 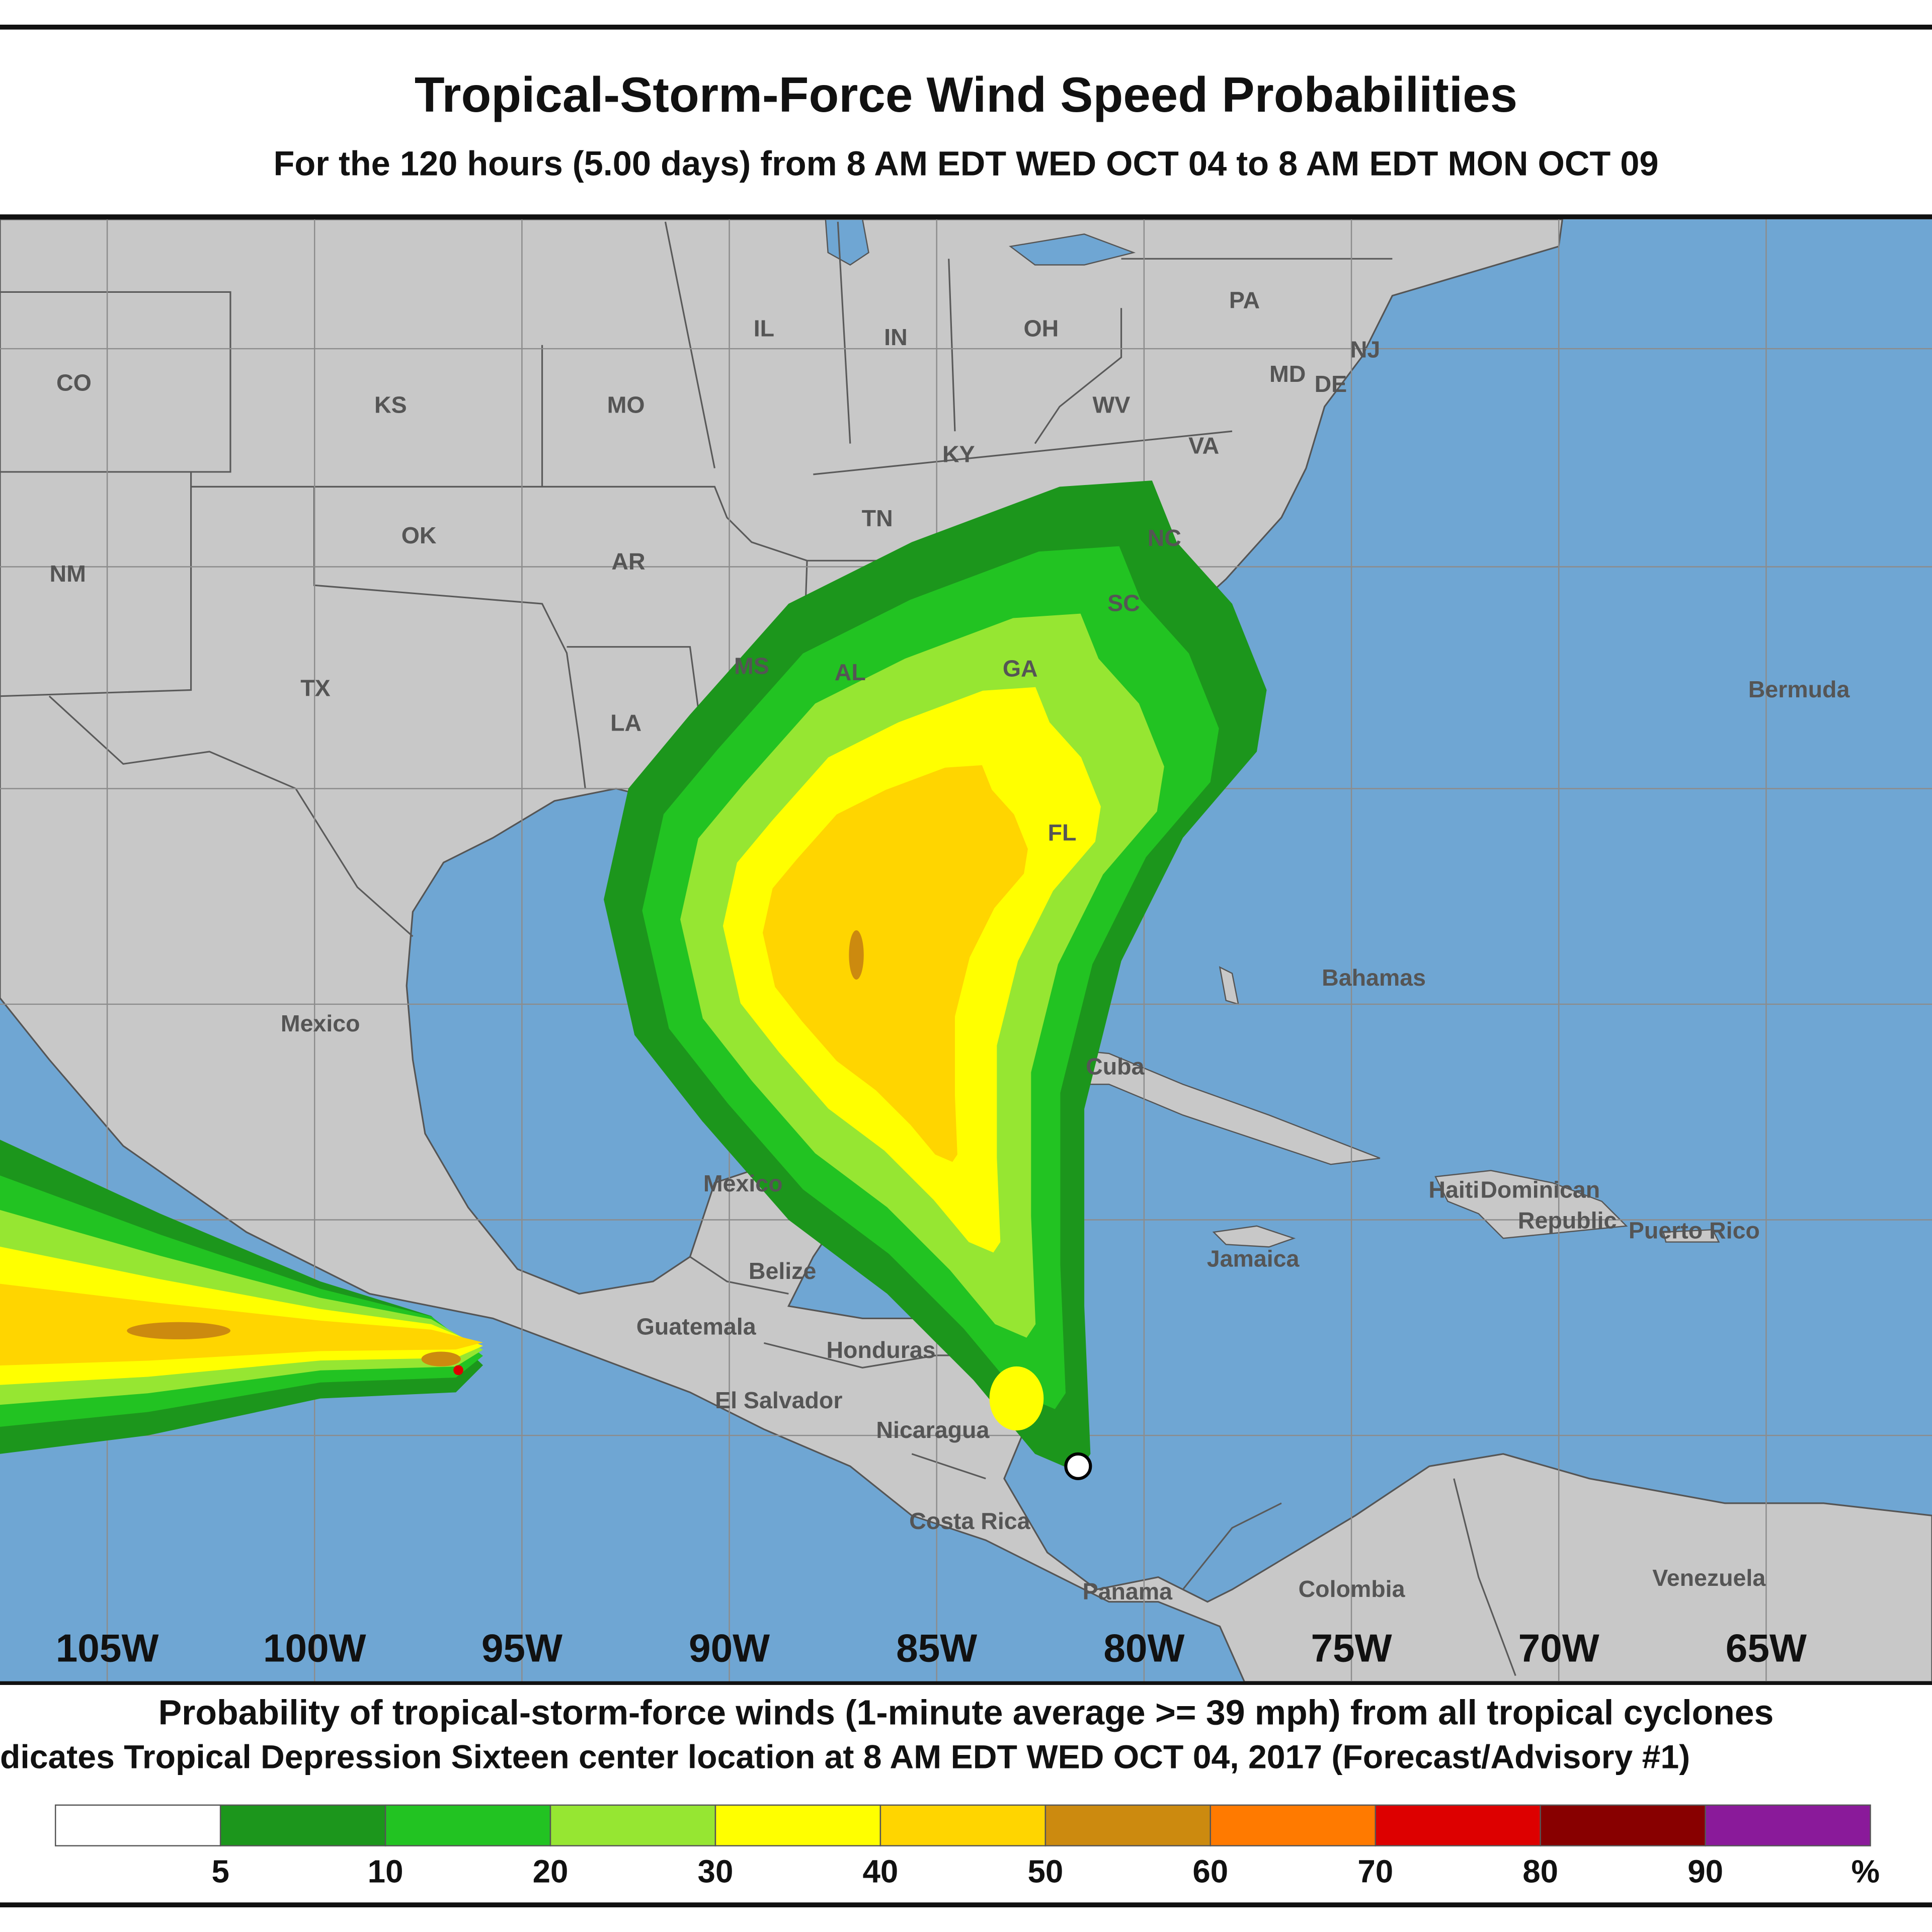 What do you see at coordinates (1288, 374) in the screenshot?
I see `region-label: MD` at bounding box center [1288, 374].